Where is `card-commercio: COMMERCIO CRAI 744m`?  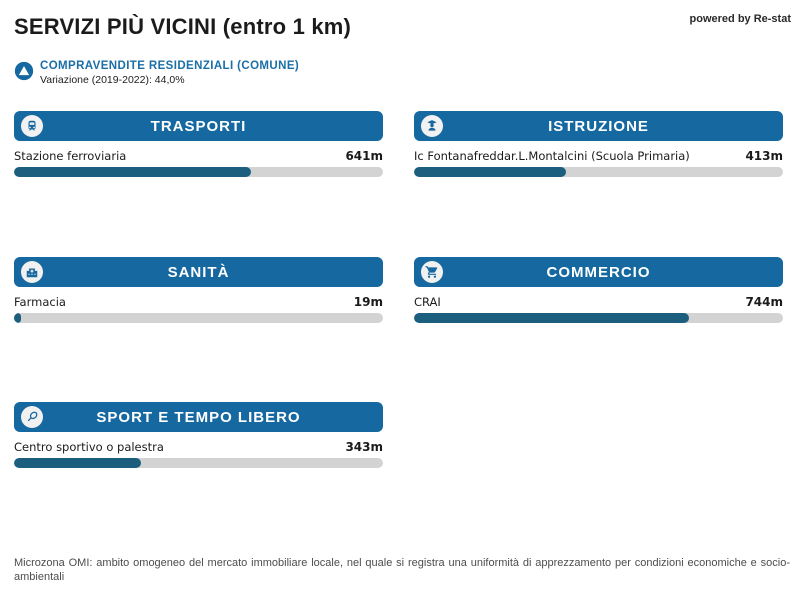 card-commercio: COMMERCIO CRAI 744m is located at coordinates (598, 290).